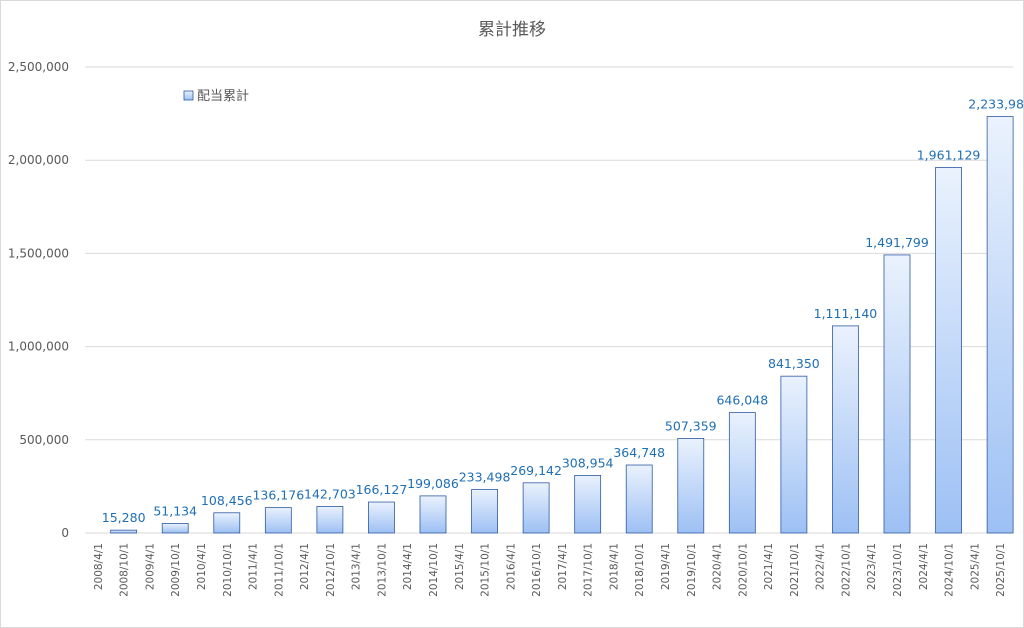 The height and width of the screenshot is (628, 1024). I want to click on x-tick-label: 2013/4/1, so click(357, 566).